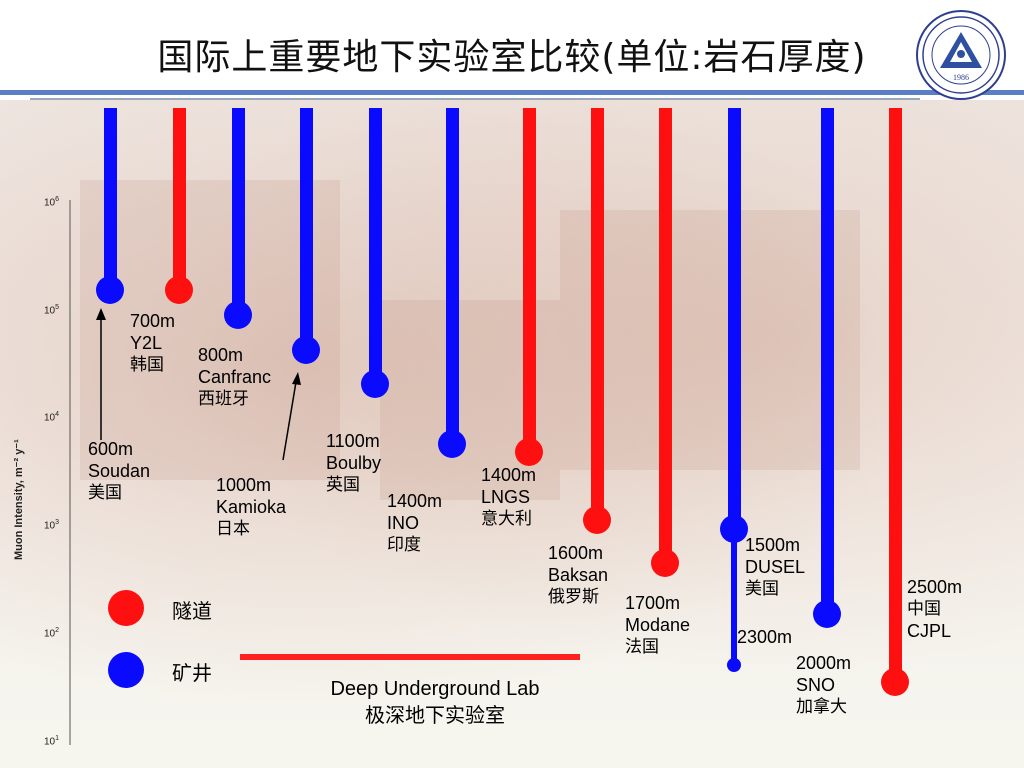  Describe the element at coordinates (529, 287) in the screenshot. I see `lab-bar-lngs` at that location.